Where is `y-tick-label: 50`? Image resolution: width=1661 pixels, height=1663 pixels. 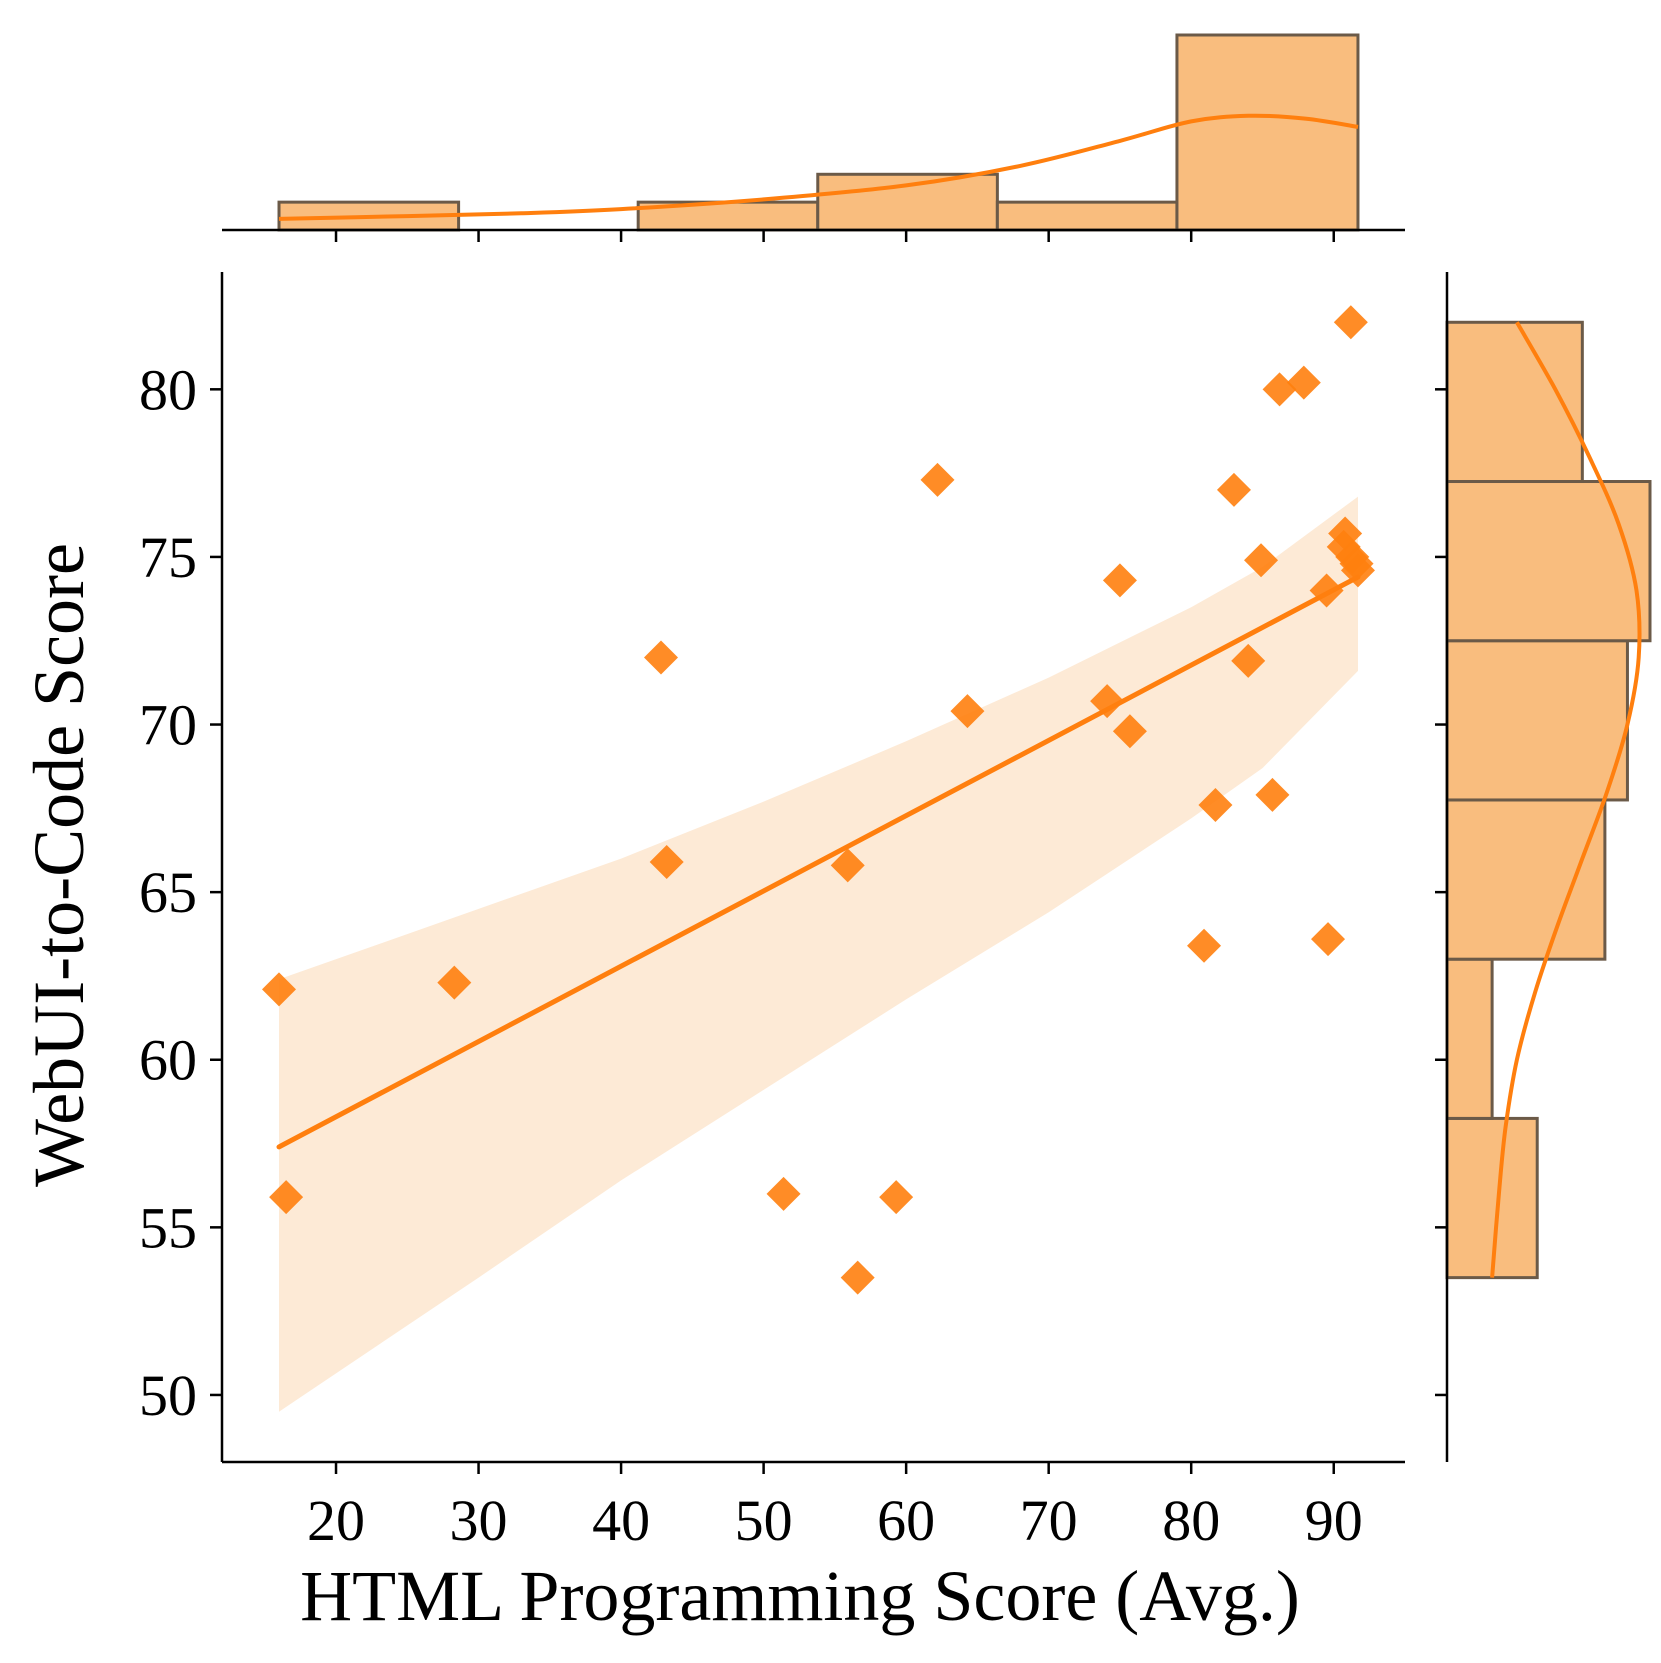
y-tick-label: 50 is located at coordinates (168, 1395).